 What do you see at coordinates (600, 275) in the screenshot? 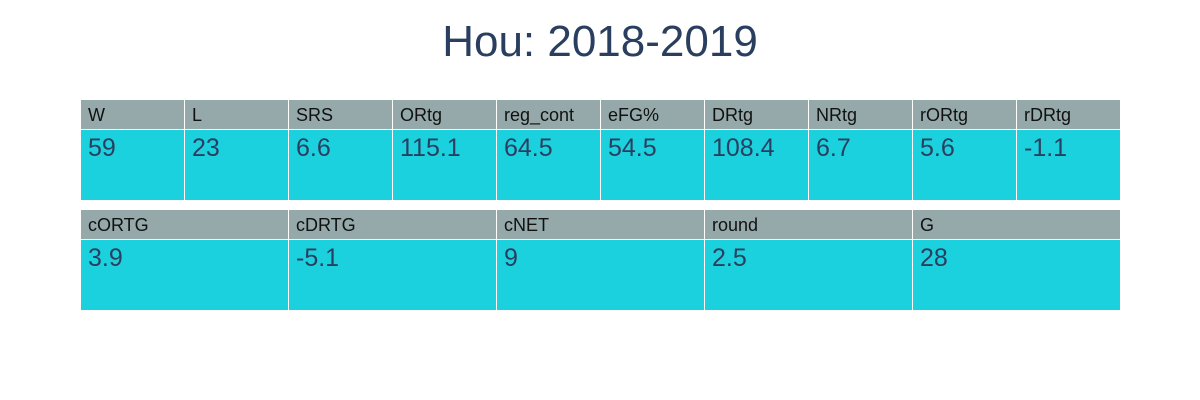
I see `table-cell: 9` at bounding box center [600, 275].